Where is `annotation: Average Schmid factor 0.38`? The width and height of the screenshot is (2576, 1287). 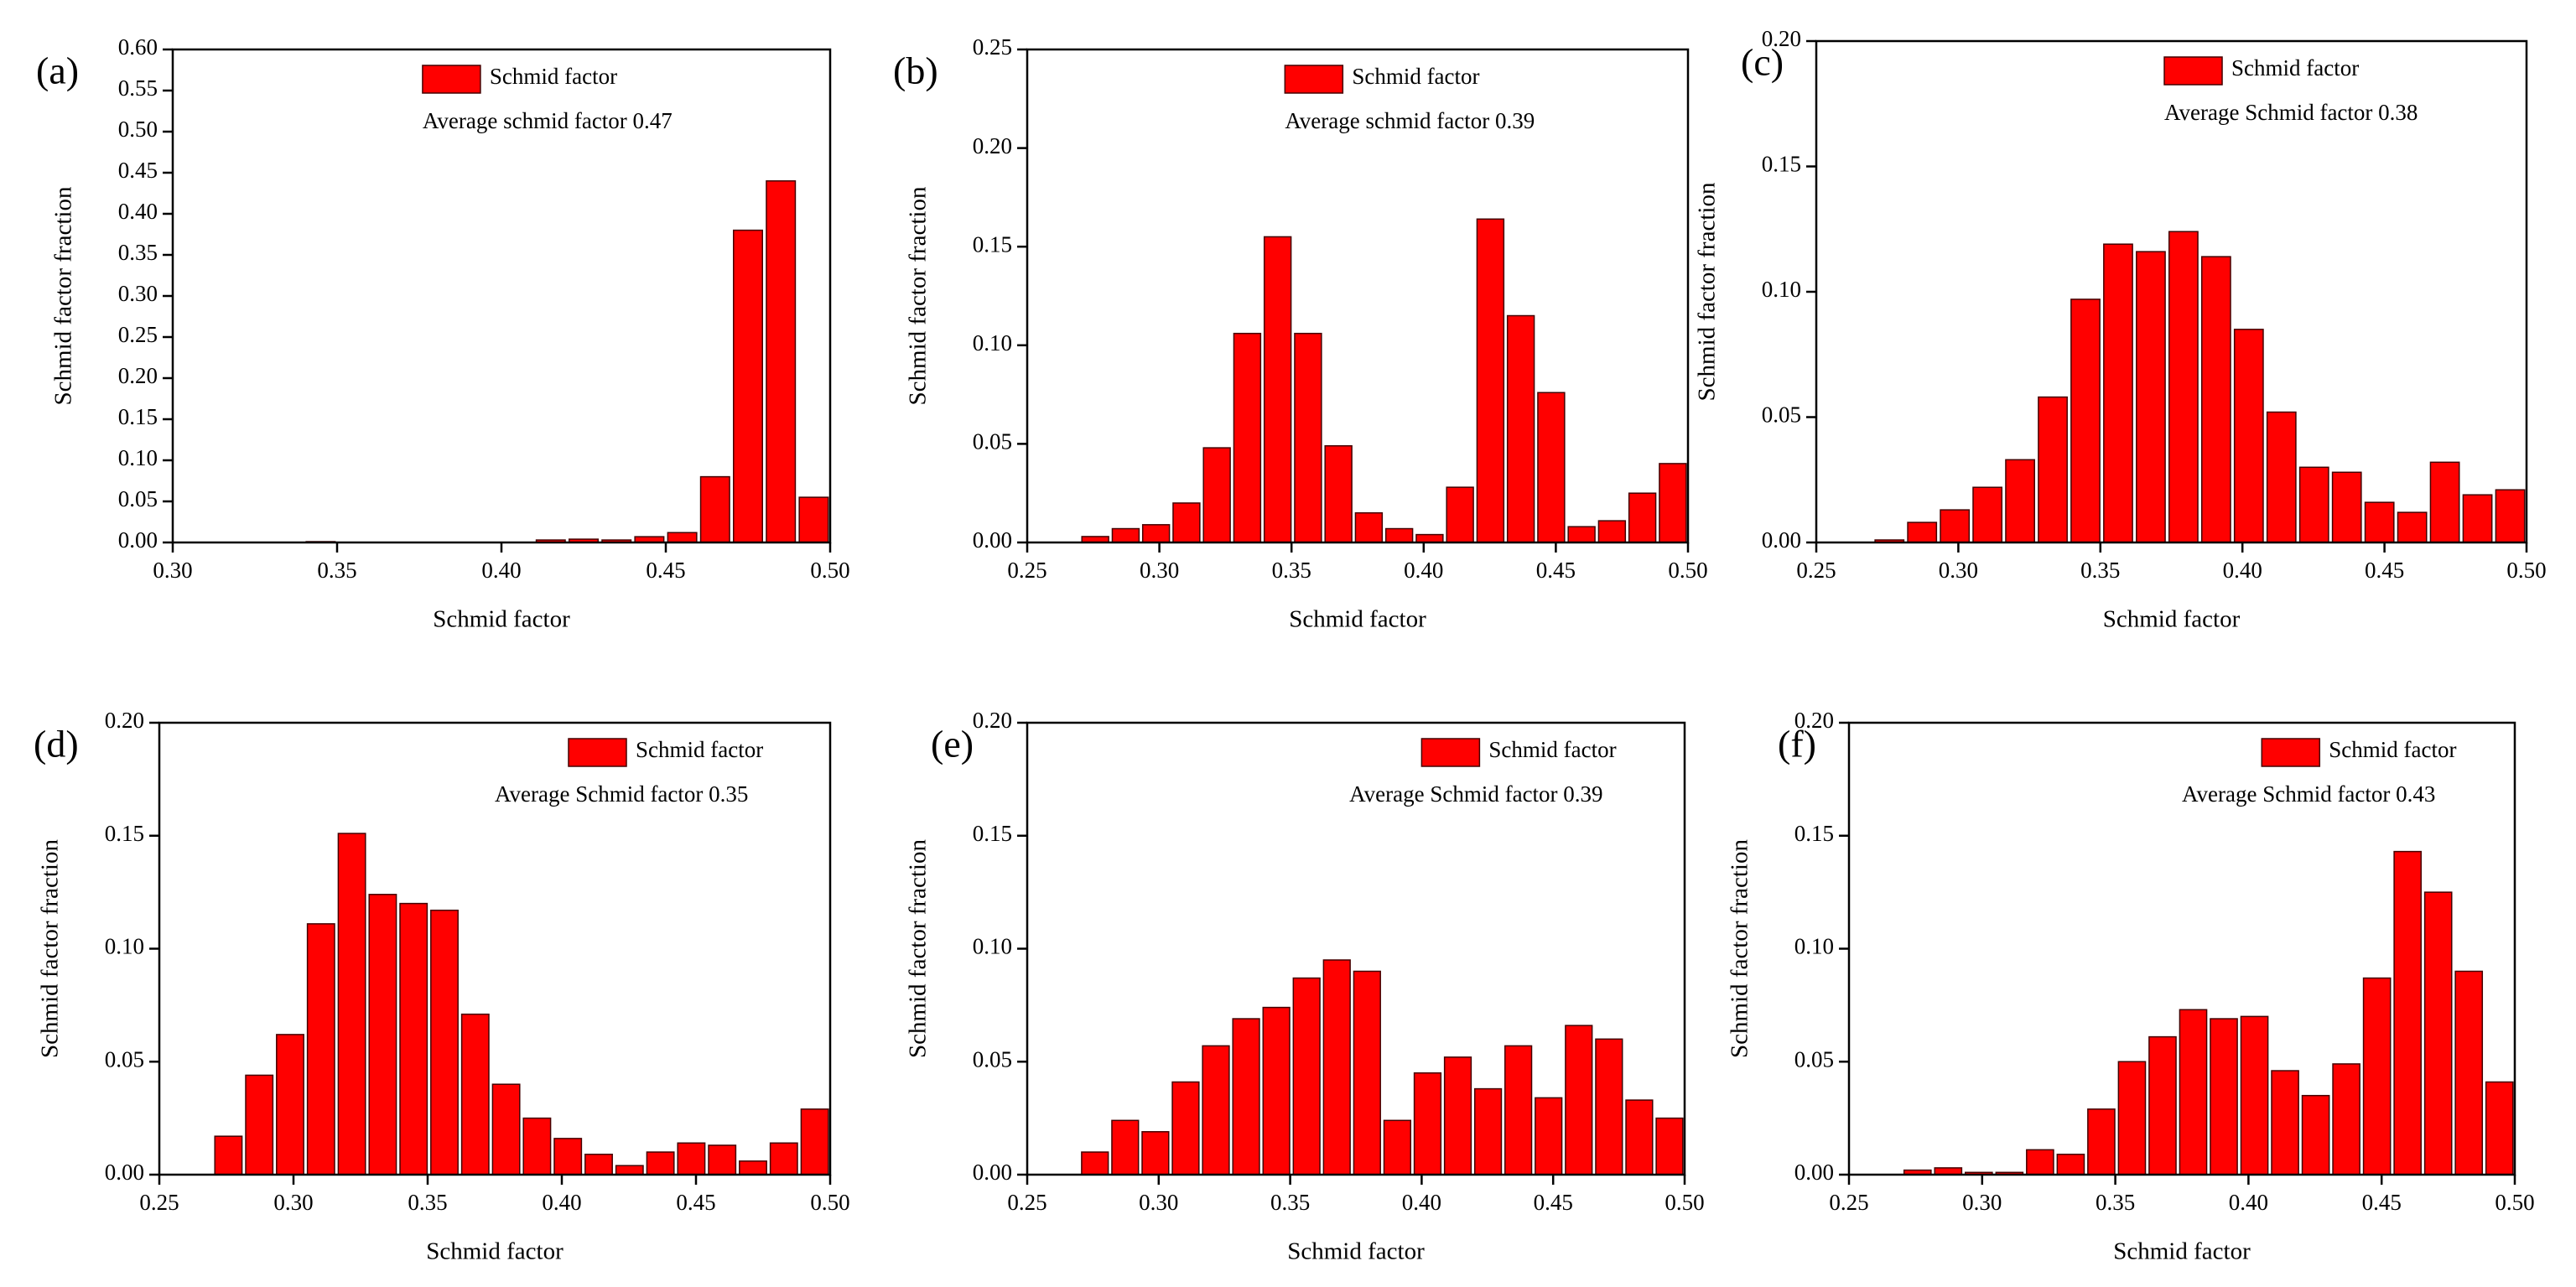 annotation: Average Schmid factor 0.38 is located at coordinates (2291, 112).